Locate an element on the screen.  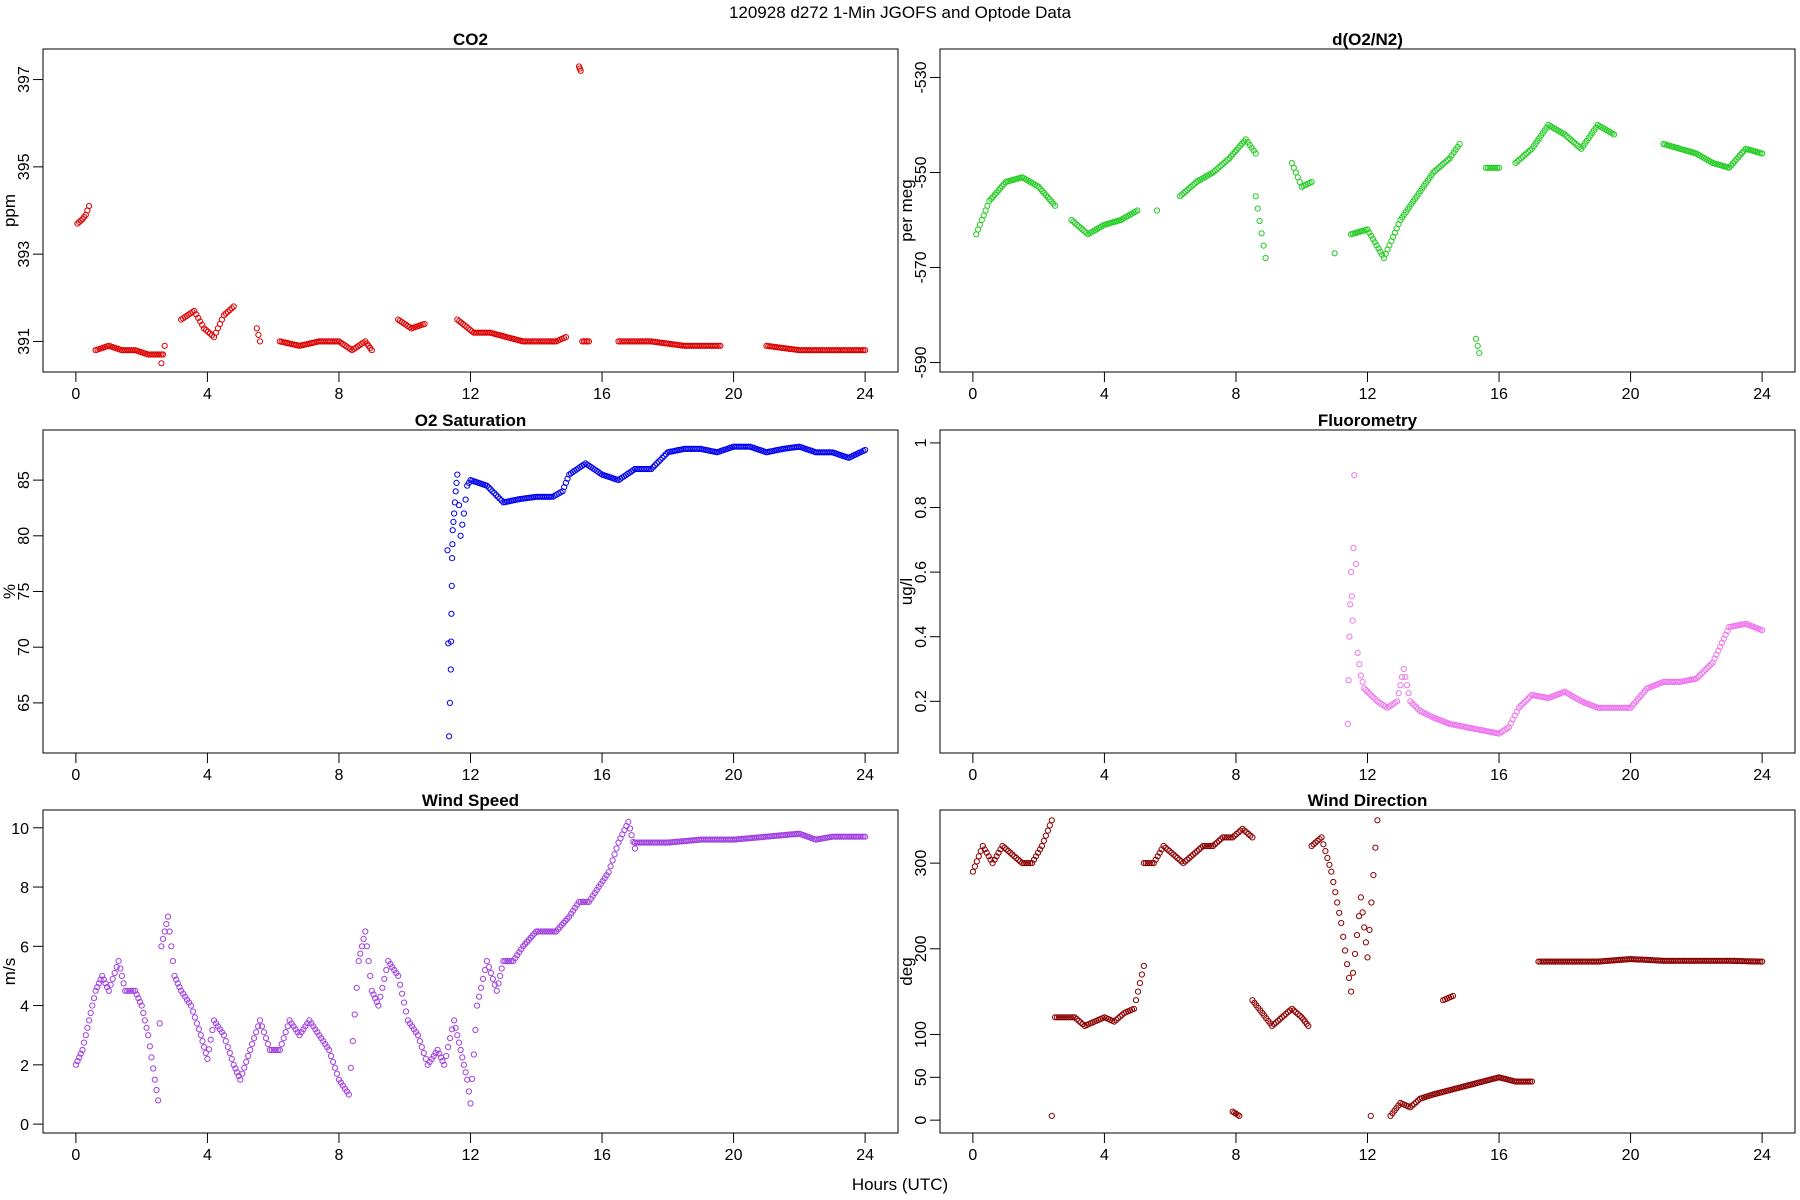
x-tick-label: 16 is located at coordinates (602, 775).